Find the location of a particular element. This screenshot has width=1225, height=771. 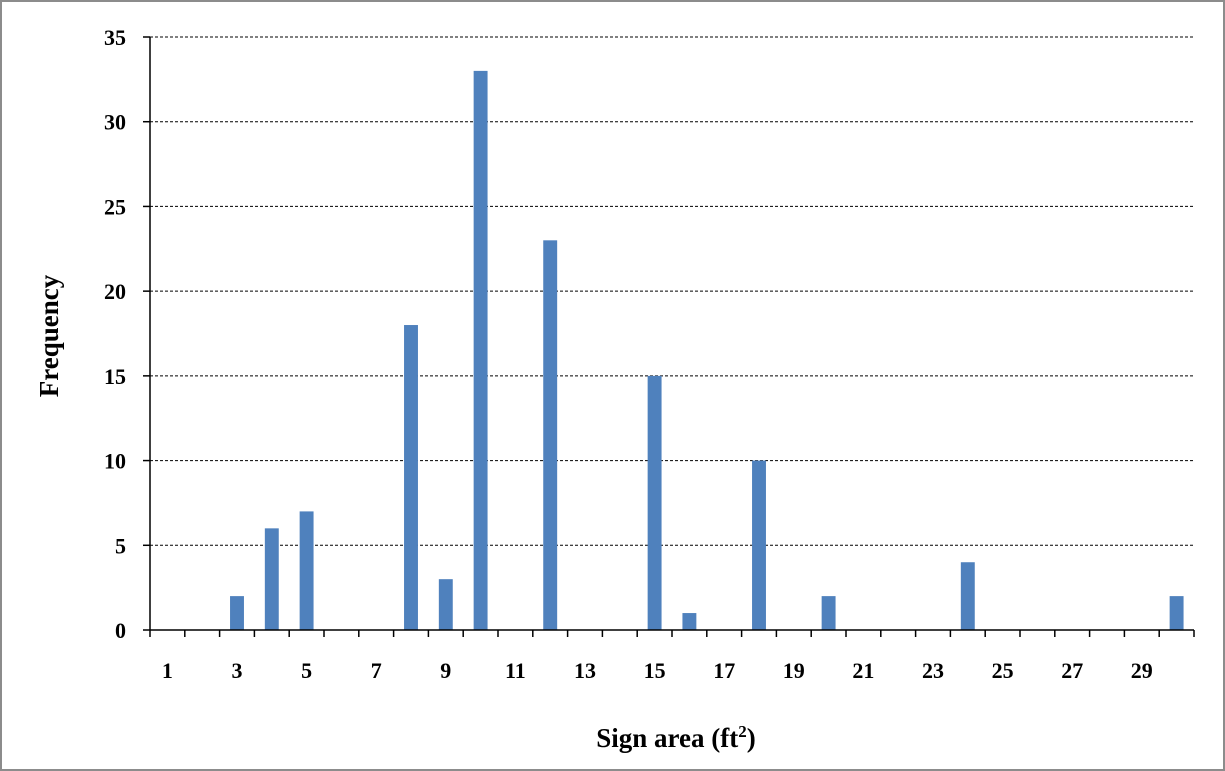

y-tick-label-30: 30 is located at coordinates (115, 122).